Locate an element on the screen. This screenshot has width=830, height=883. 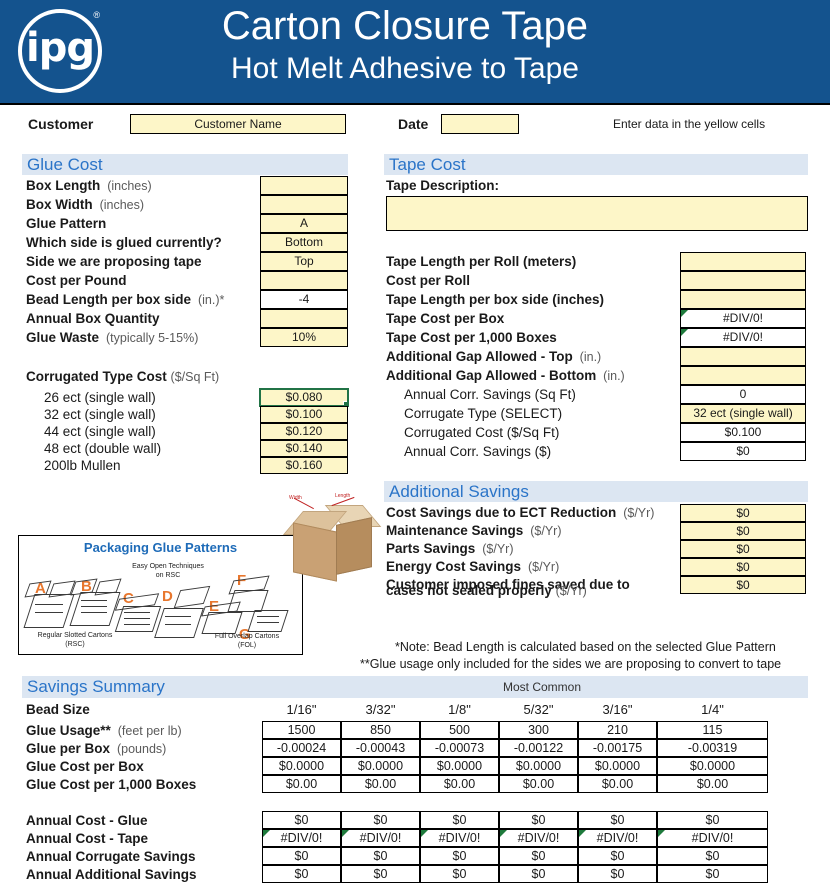
summary2-cell-2-0: $0 is located at coordinates (301, 856).